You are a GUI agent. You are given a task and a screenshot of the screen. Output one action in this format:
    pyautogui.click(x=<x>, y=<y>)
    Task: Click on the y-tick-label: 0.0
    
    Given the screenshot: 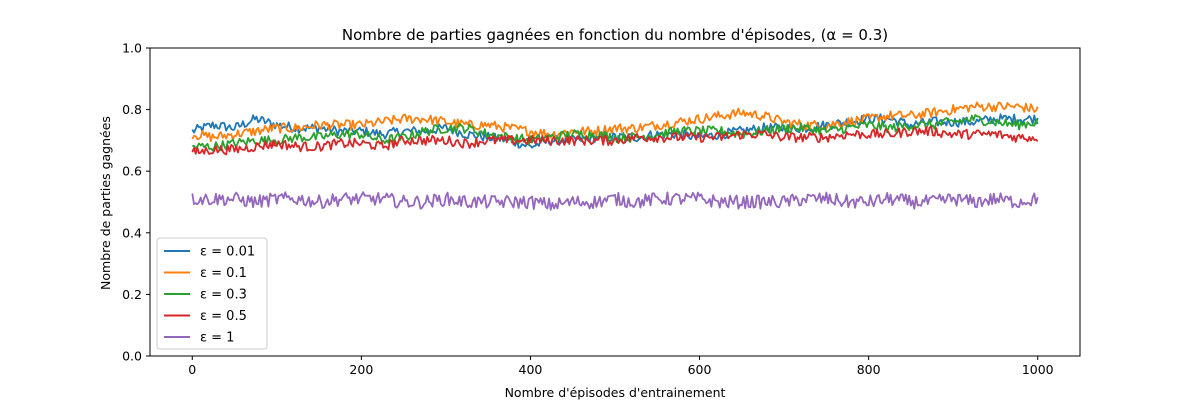 What is the action you would take?
    pyautogui.click(x=132, y=356)
    